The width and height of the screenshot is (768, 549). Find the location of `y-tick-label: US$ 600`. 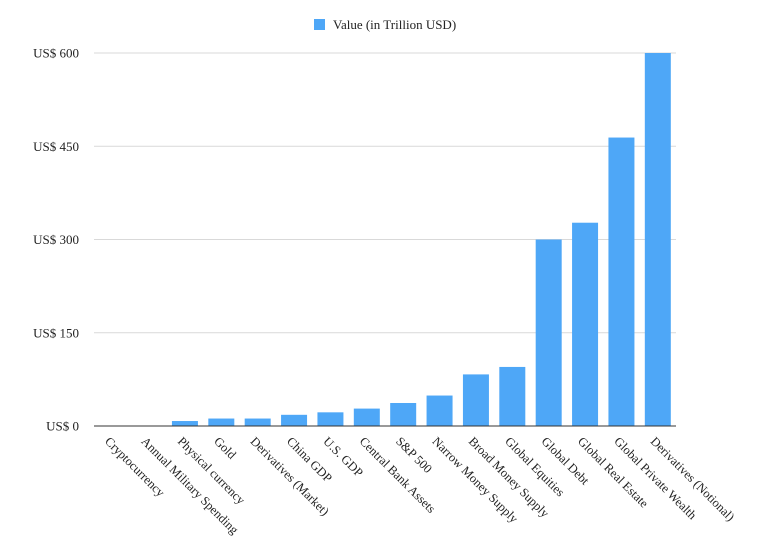

y-tick-label: US$ 600 is located at coordinates (56, 53).